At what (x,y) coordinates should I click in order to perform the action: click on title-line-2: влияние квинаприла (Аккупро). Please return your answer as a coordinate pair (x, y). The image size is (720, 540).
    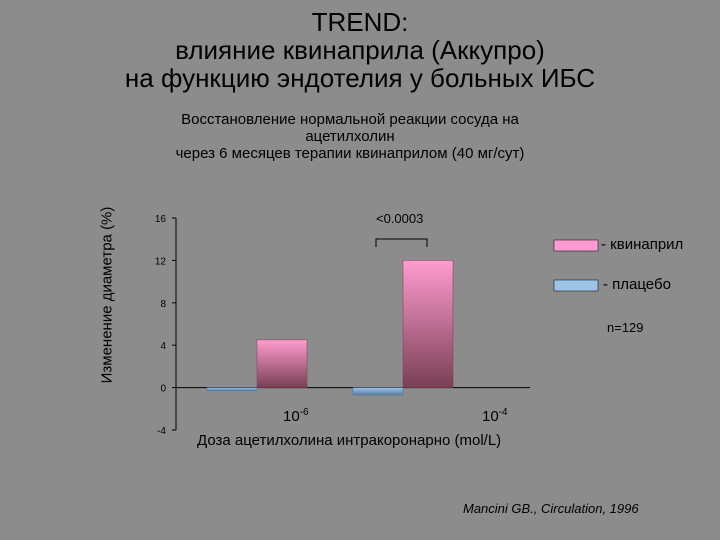
    Looking at the image, I should click on (360, 50).